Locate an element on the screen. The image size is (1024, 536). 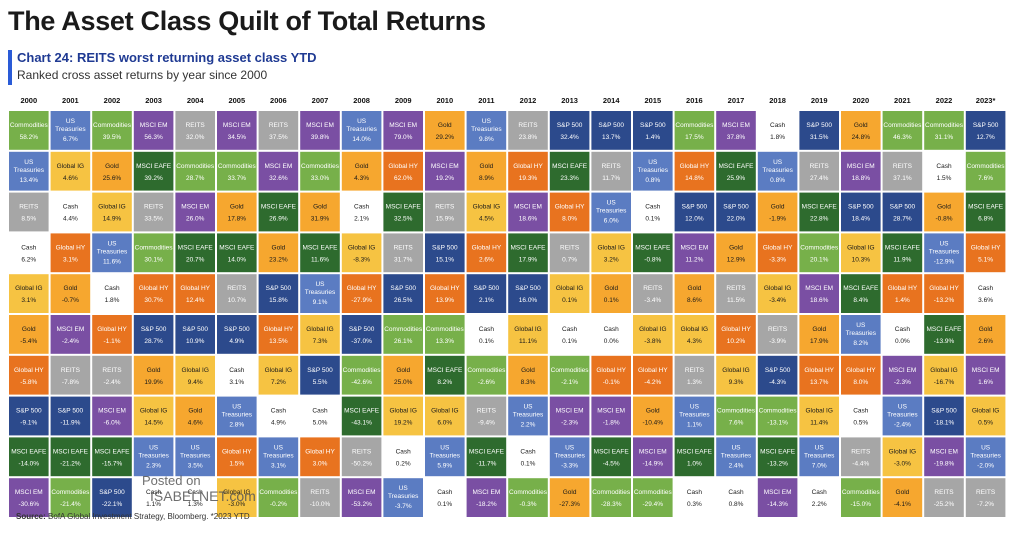
watermark-line2: ISABELNET.com is located at coordinates (203, 496).